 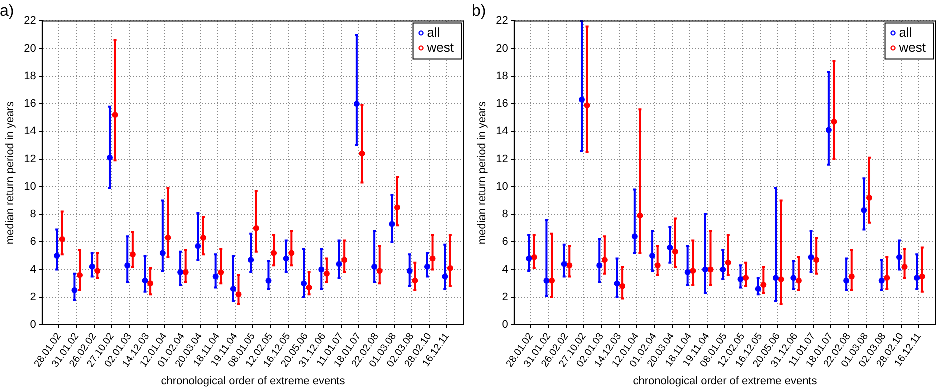 I want to click on chart-title: a), so click(x=7, y=11).